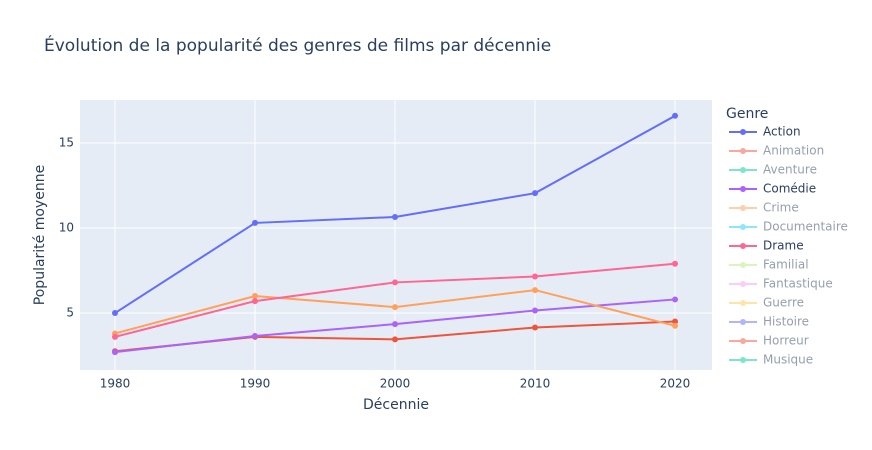 The height and width of the screenshot is (450, 872). I want to click on legend-title: Genre, so click(747, 114).